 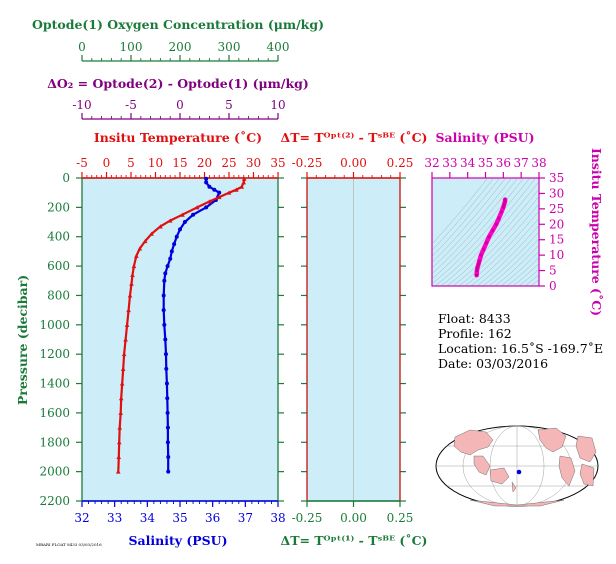 What do you see at coordinates (82, 163) in the screenshot?
I see `temperature-axis-tick-label: -5` at bounding box center [82, 163].